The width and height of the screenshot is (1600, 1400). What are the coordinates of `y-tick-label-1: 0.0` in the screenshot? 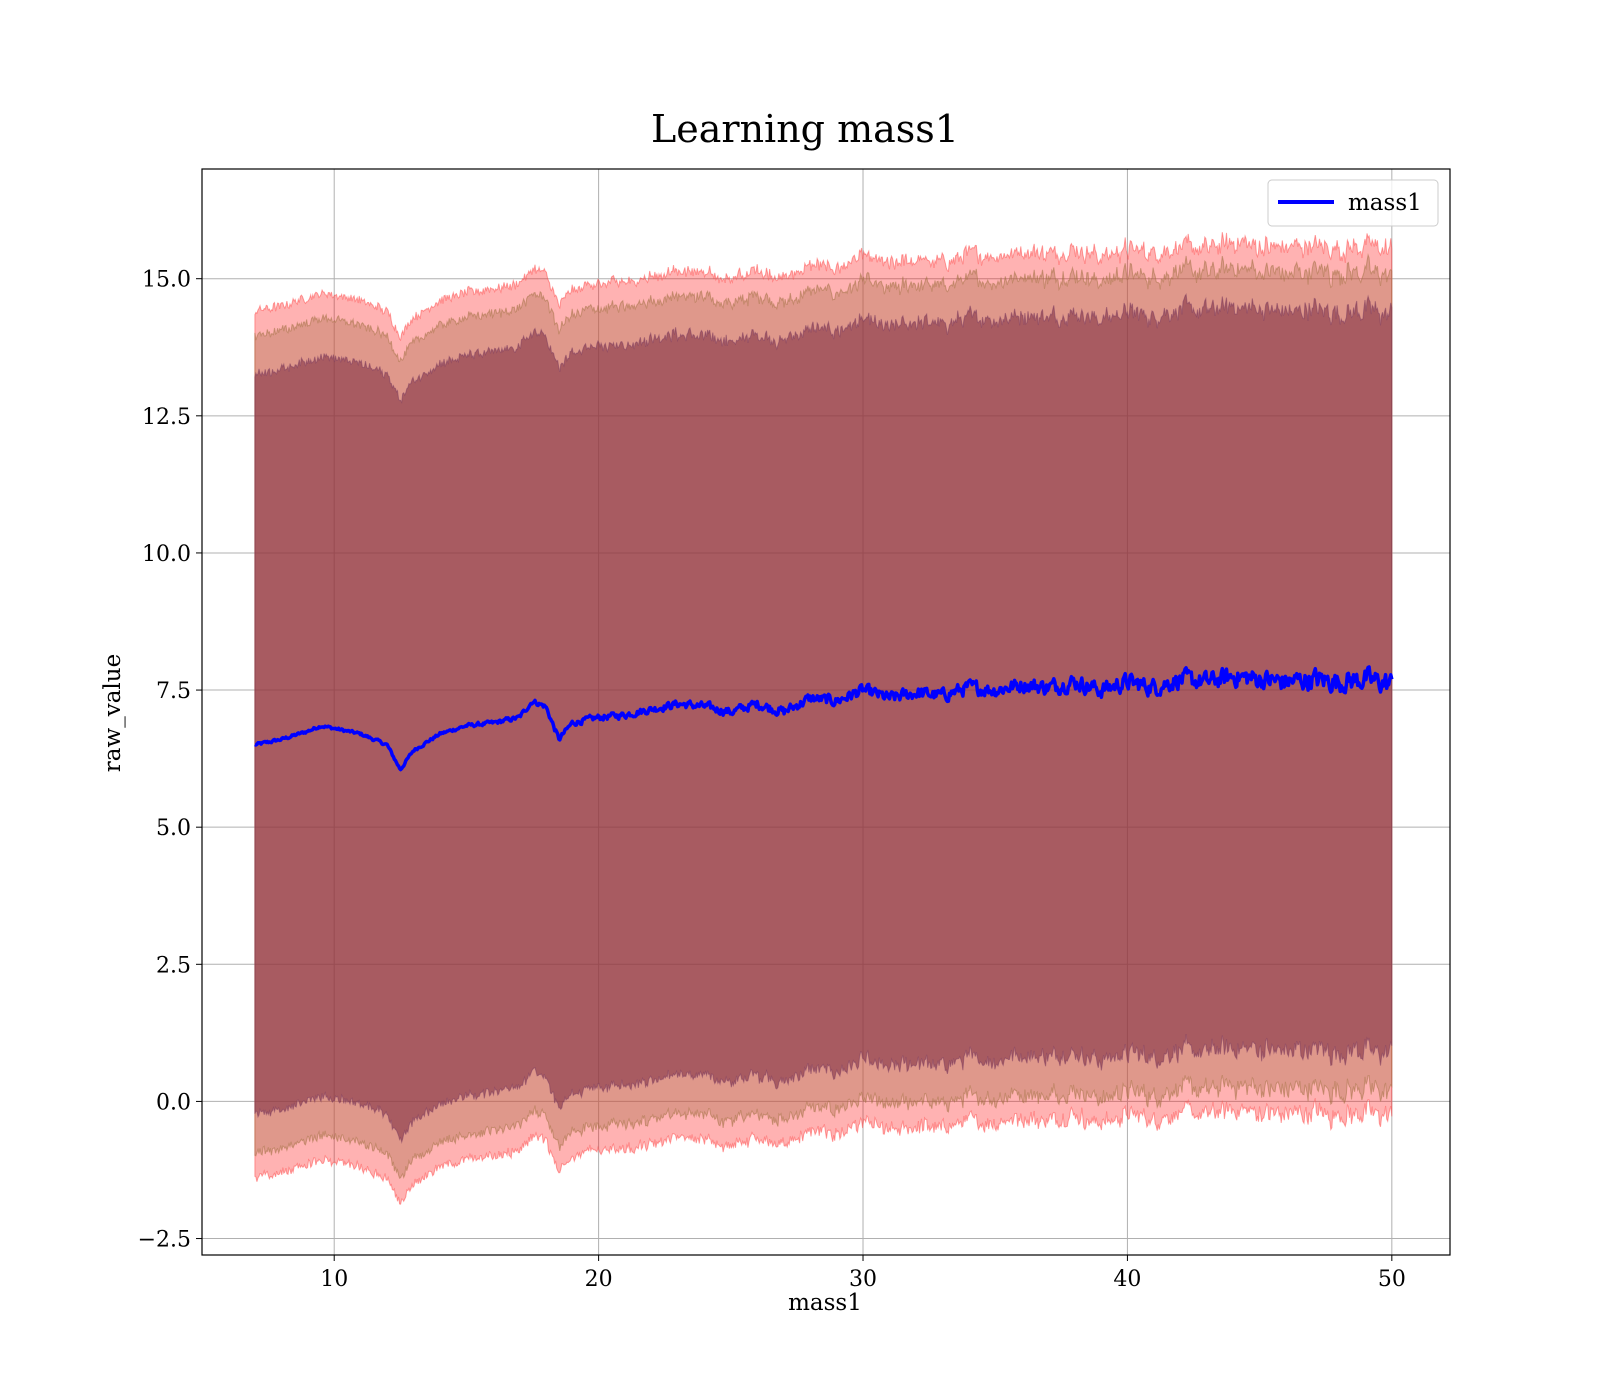 It's located at (173, 1102).